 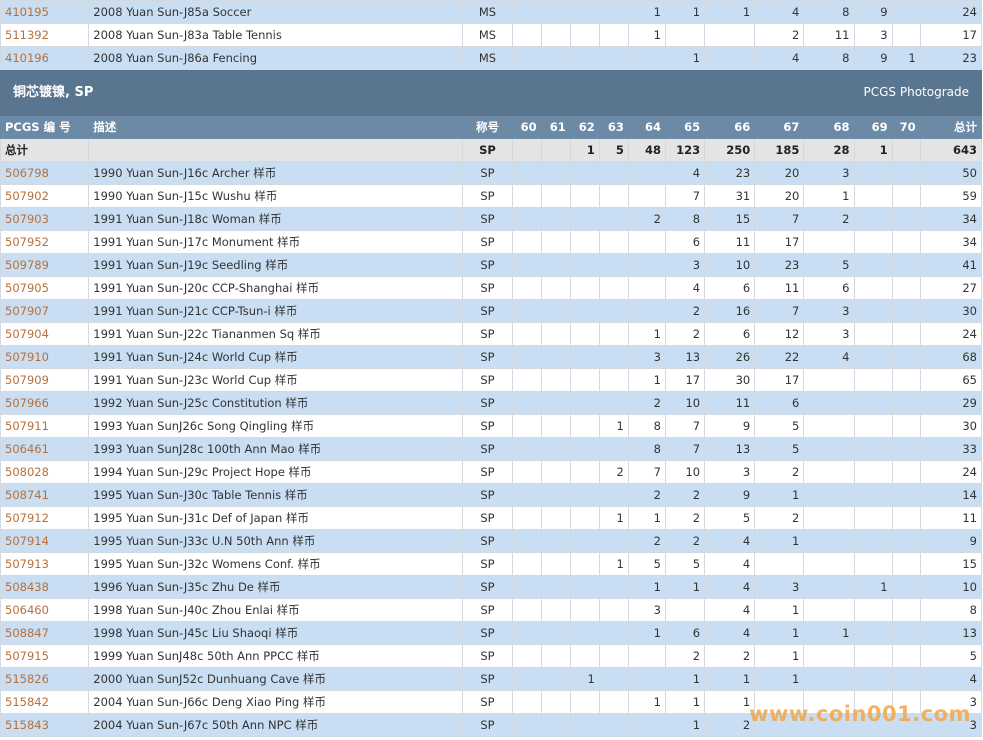 I want to click on pcgs-number-link: 515826, so click(x=27, y=679).